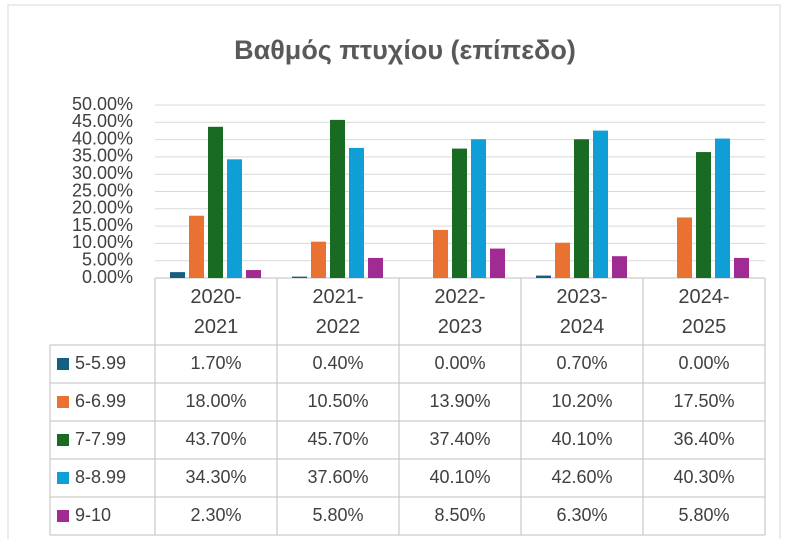 The image size is (787, 539). Describe the element at coordinates (102, 173) in the screenshot. I see `y-tick-label: 30.00%` at that location.